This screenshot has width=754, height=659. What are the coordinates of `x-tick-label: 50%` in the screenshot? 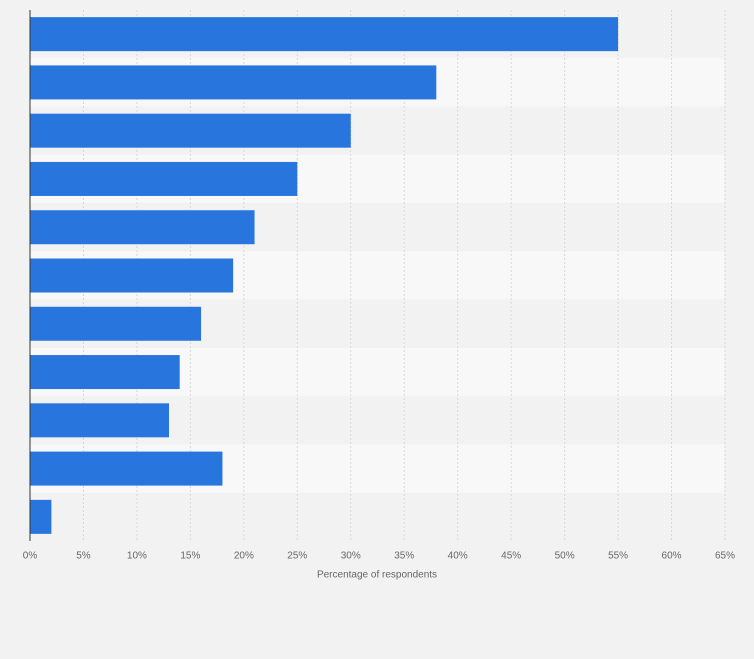 It's located at (565, 556).